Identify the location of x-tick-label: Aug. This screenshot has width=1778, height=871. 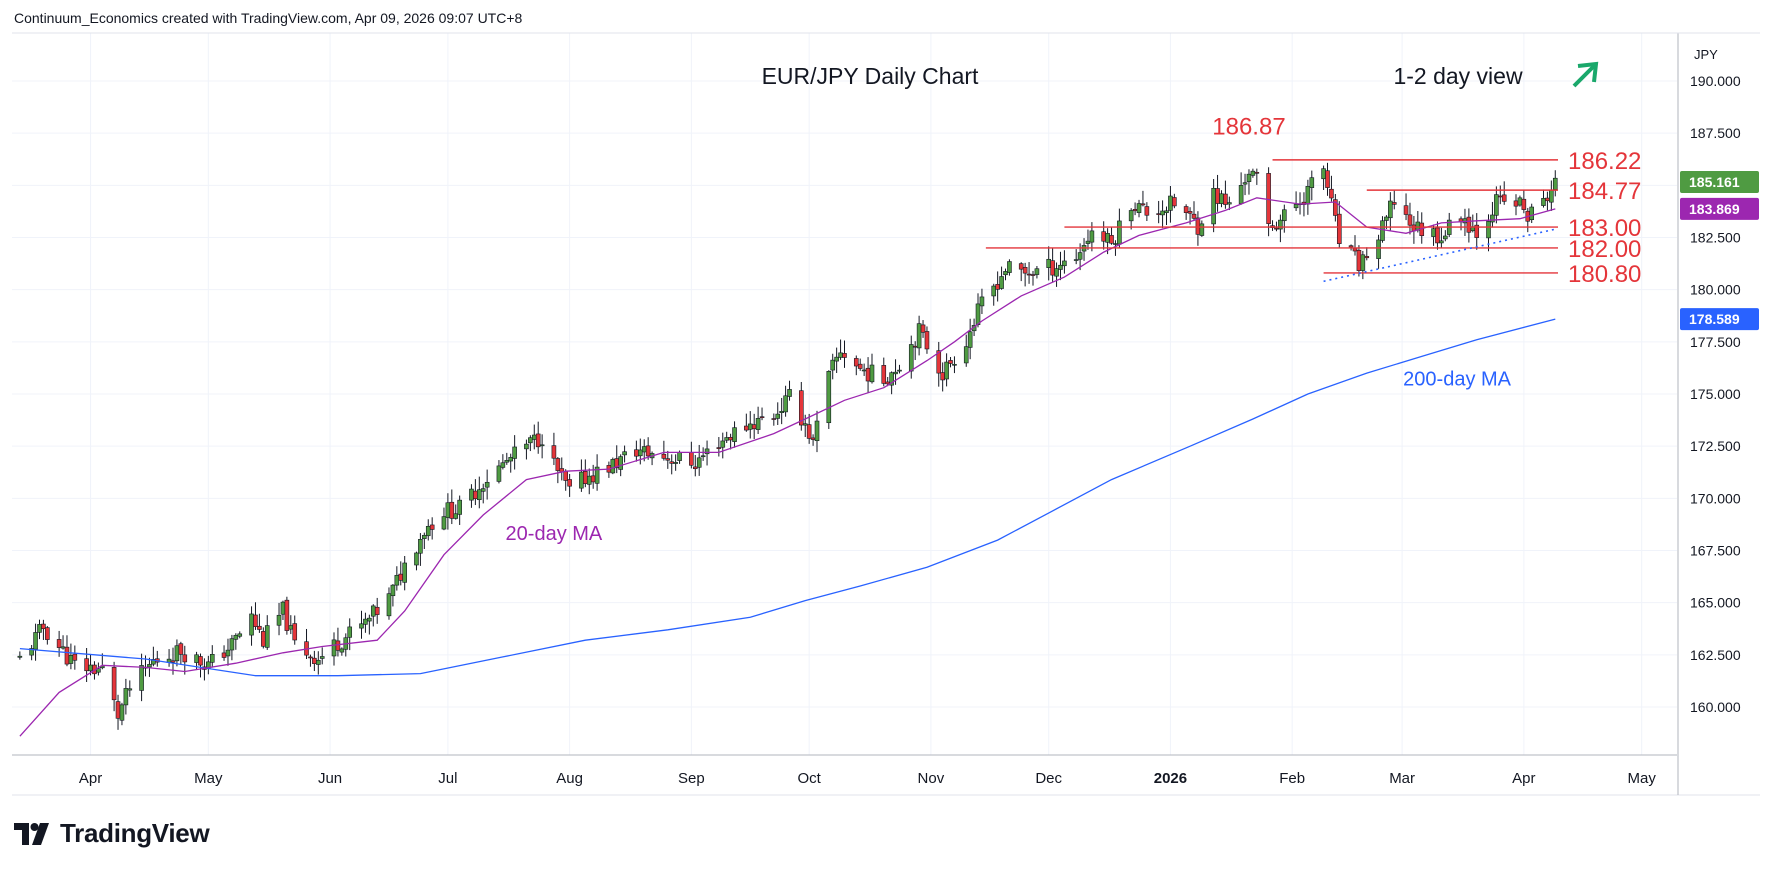
(569, 778).